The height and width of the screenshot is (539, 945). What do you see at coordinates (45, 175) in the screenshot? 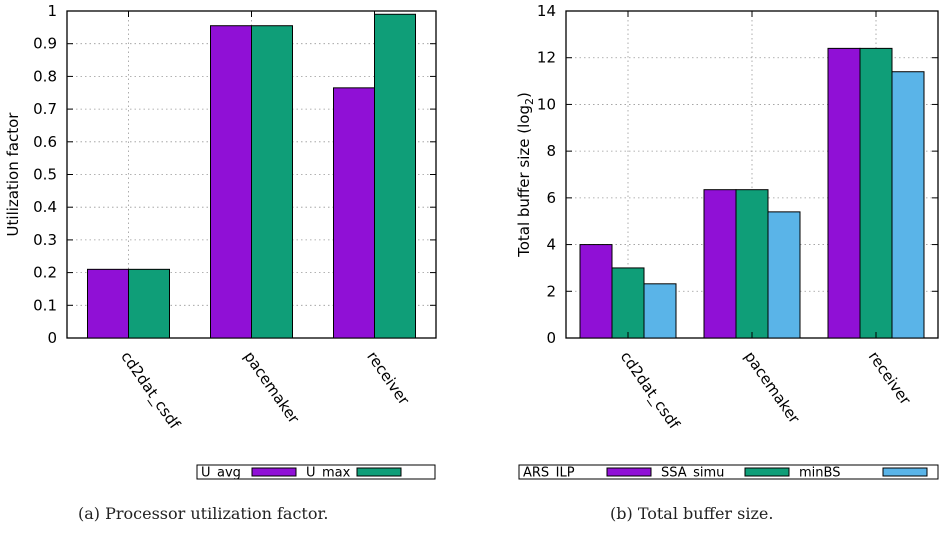
I see `y-tick-label: 0.5` at bounding box center [45, 175].